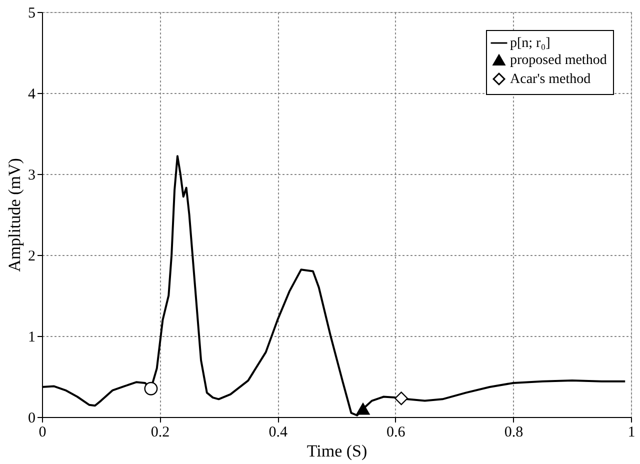  What do you see at coordinates (32, 418) in the screenshot?
I see `y-tick-label: 0` at bounding box center [32, 418].